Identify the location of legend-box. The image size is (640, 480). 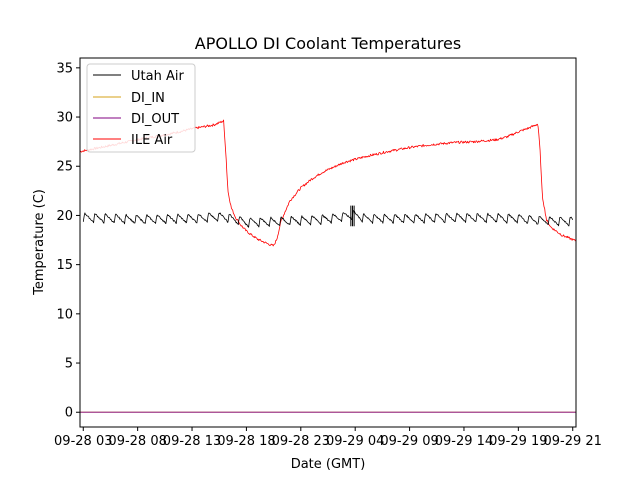
(141, 108).